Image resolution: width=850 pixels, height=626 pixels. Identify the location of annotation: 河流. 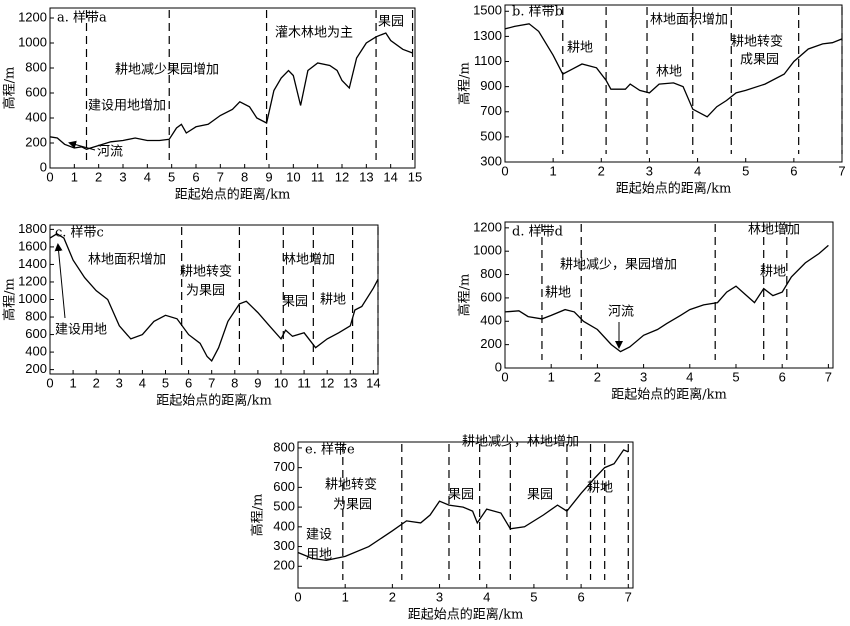
(110, 152).